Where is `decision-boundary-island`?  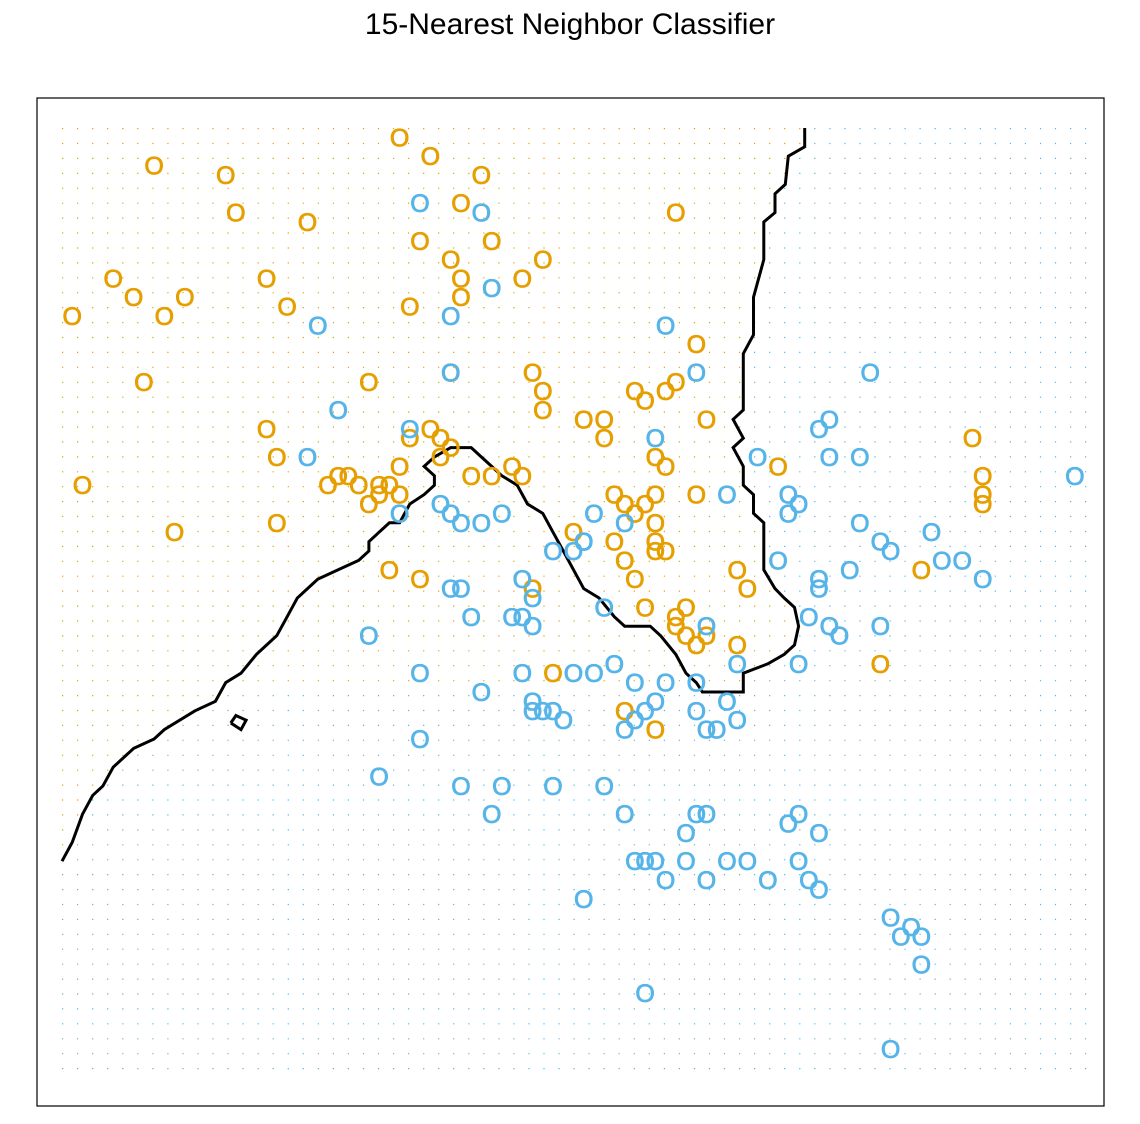
decision-boundary-island is located at coordinates (239, 722).